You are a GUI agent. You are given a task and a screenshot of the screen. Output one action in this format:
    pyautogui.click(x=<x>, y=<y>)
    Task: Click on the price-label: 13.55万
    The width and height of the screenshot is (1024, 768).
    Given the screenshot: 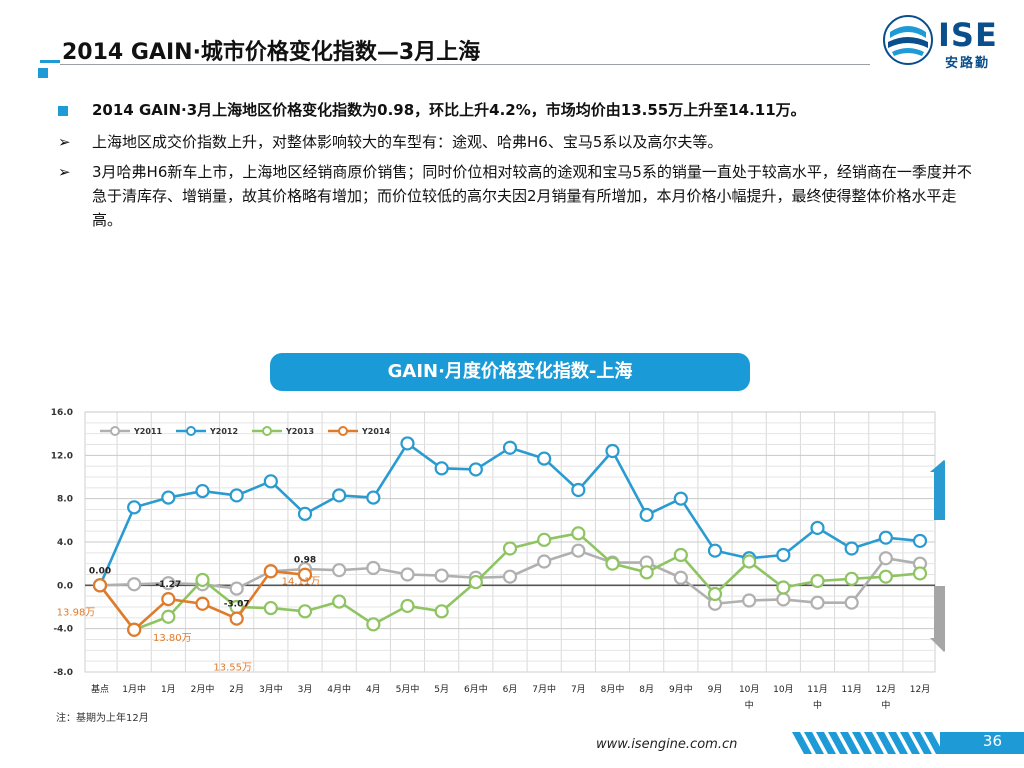 What is the action you would take?
    pyautogui.click(x=232, y=668)
    